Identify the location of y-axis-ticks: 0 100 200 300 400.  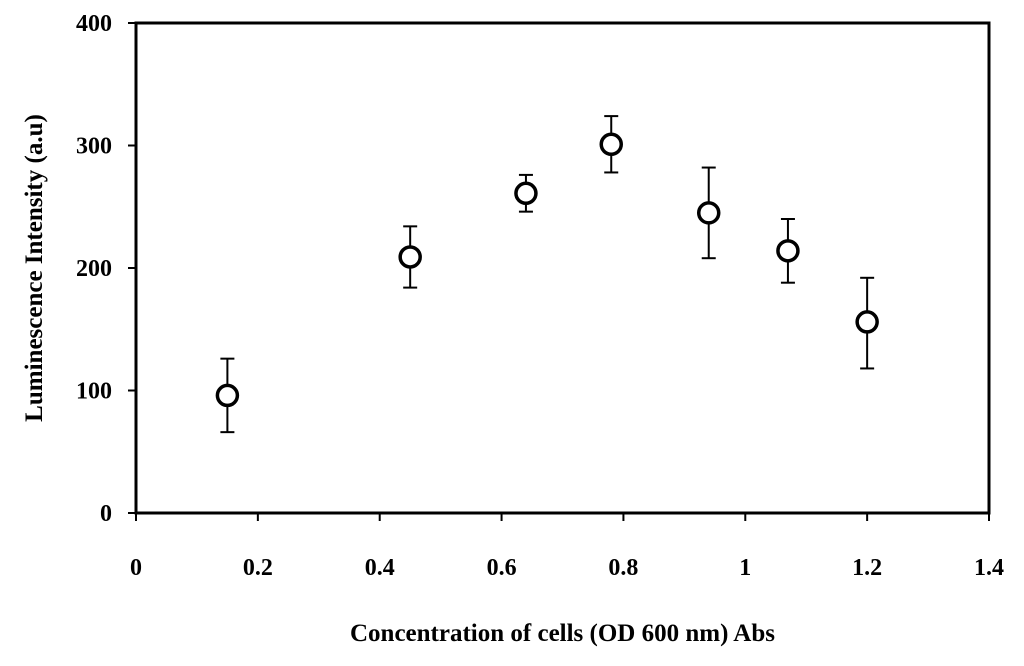
(106, 269).